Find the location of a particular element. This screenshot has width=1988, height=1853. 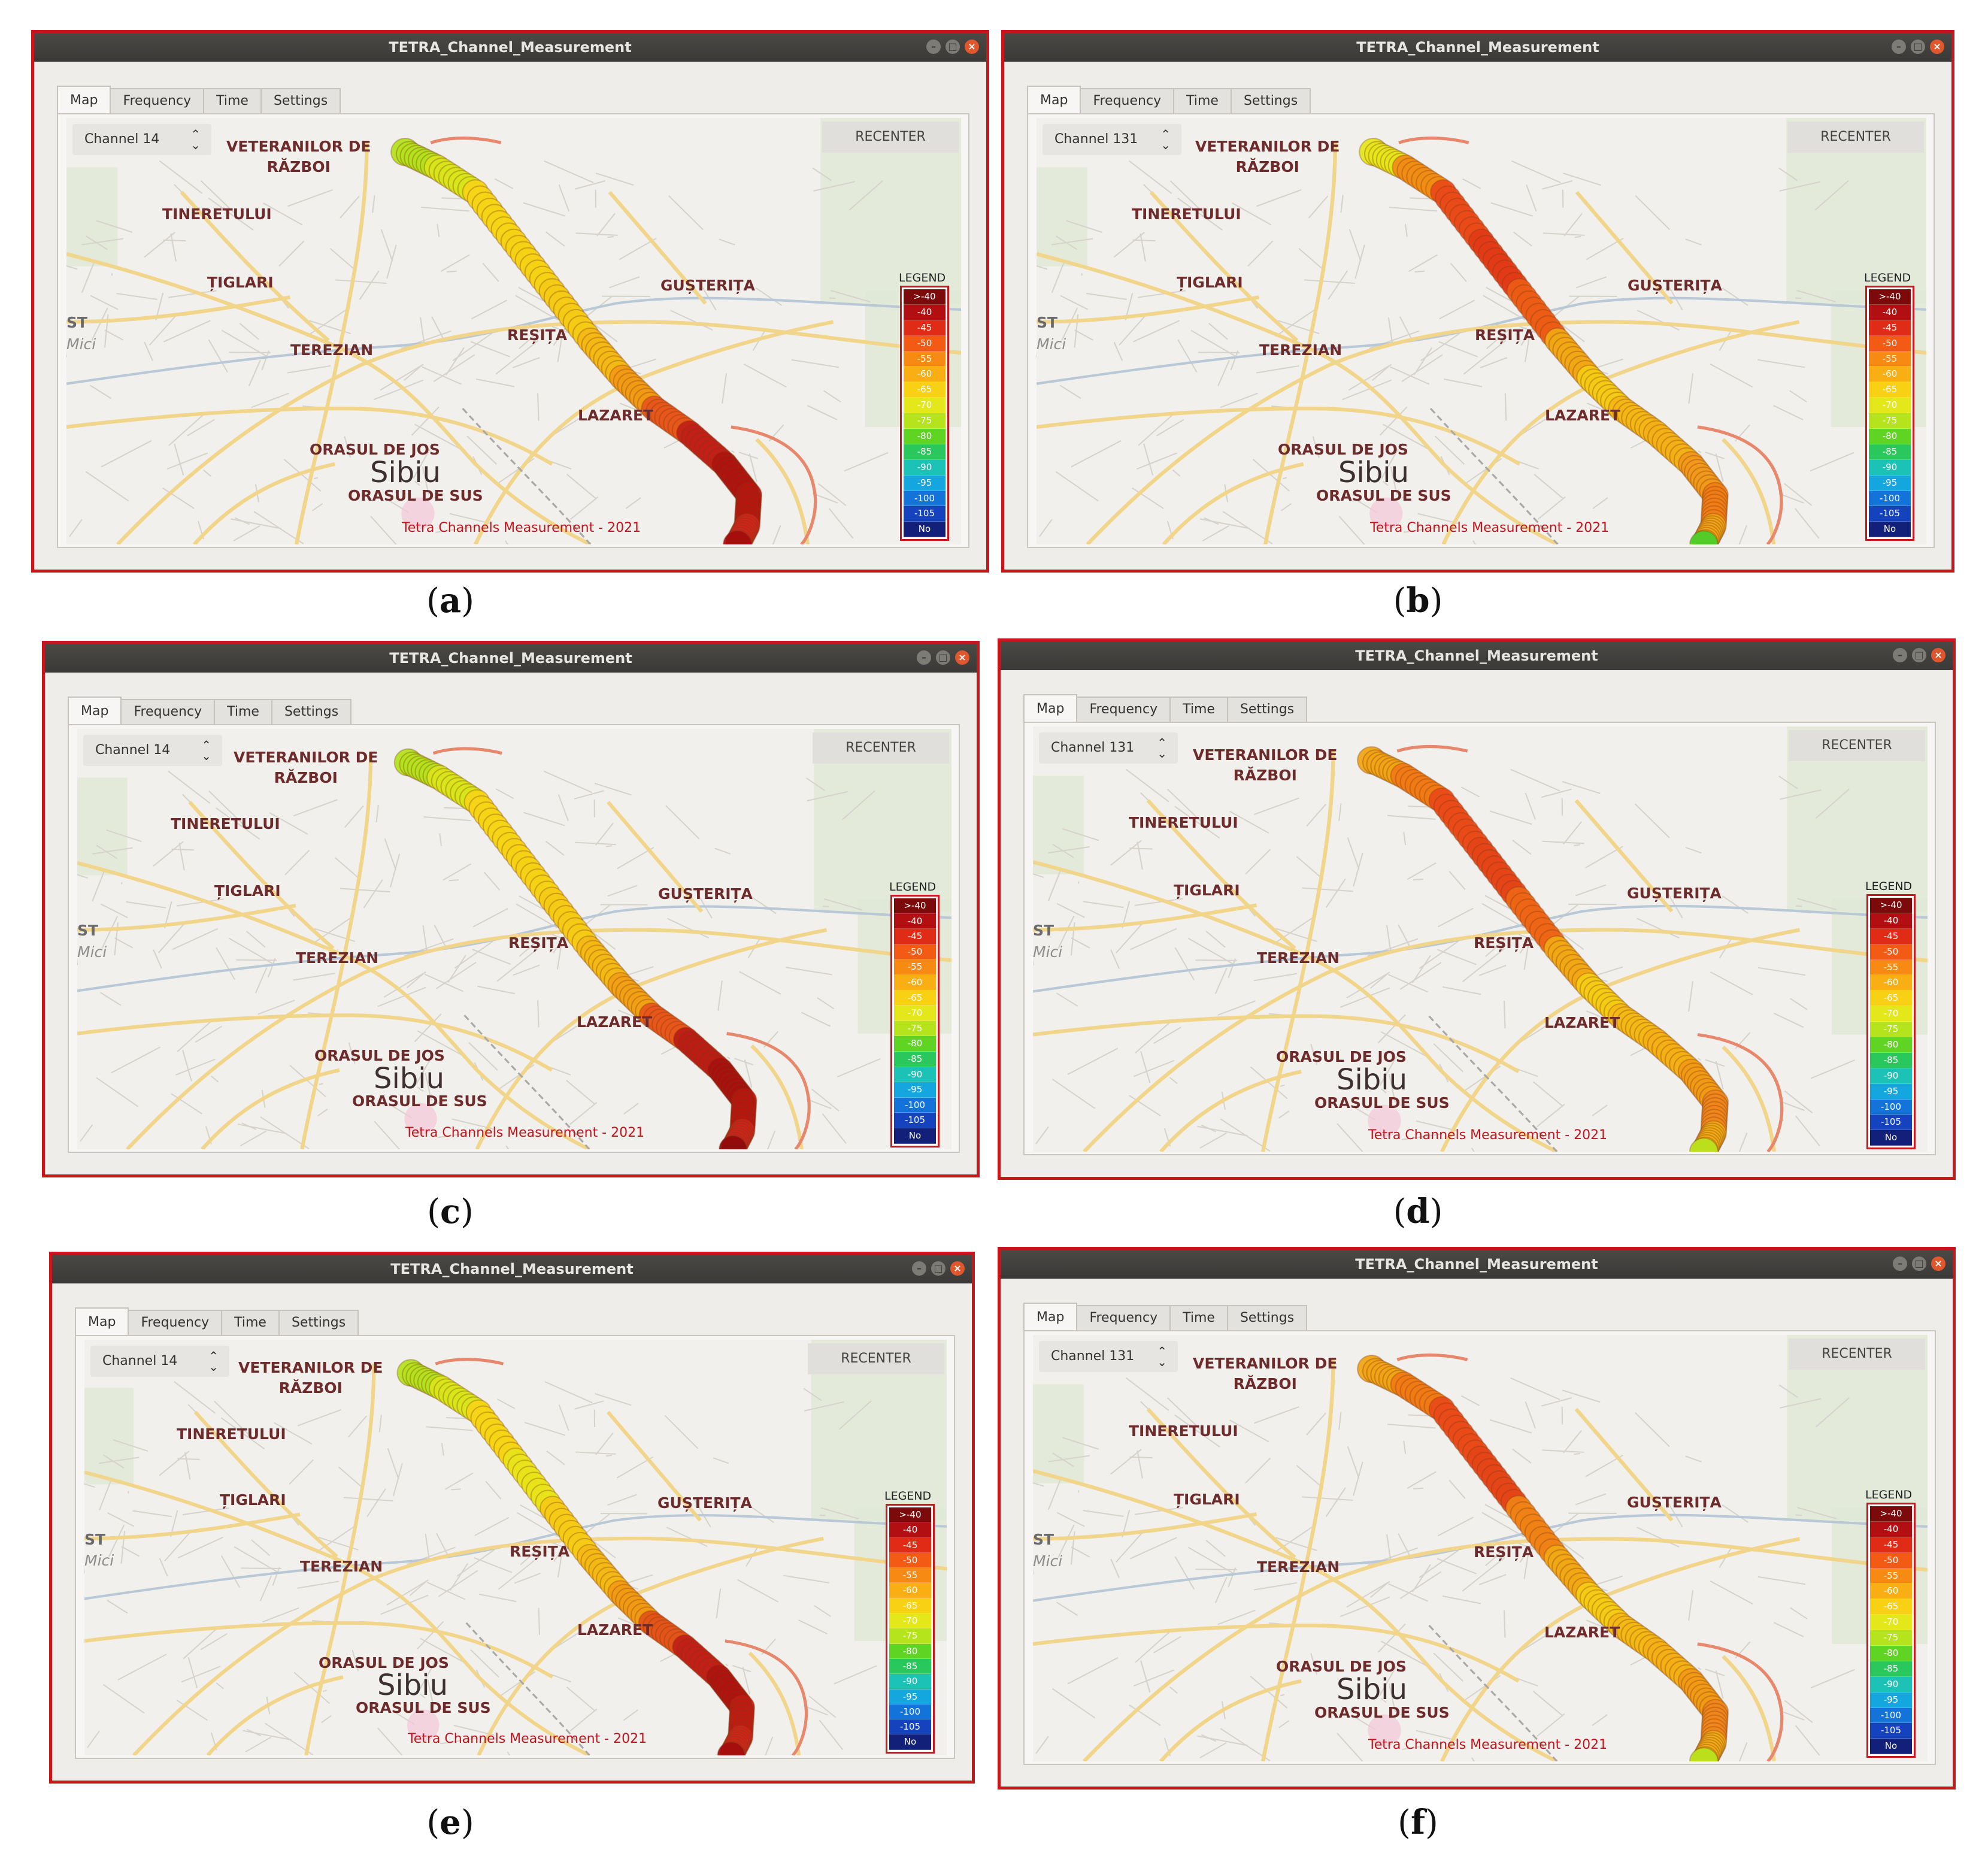

map-canvas is located at coordinates (514, 331).